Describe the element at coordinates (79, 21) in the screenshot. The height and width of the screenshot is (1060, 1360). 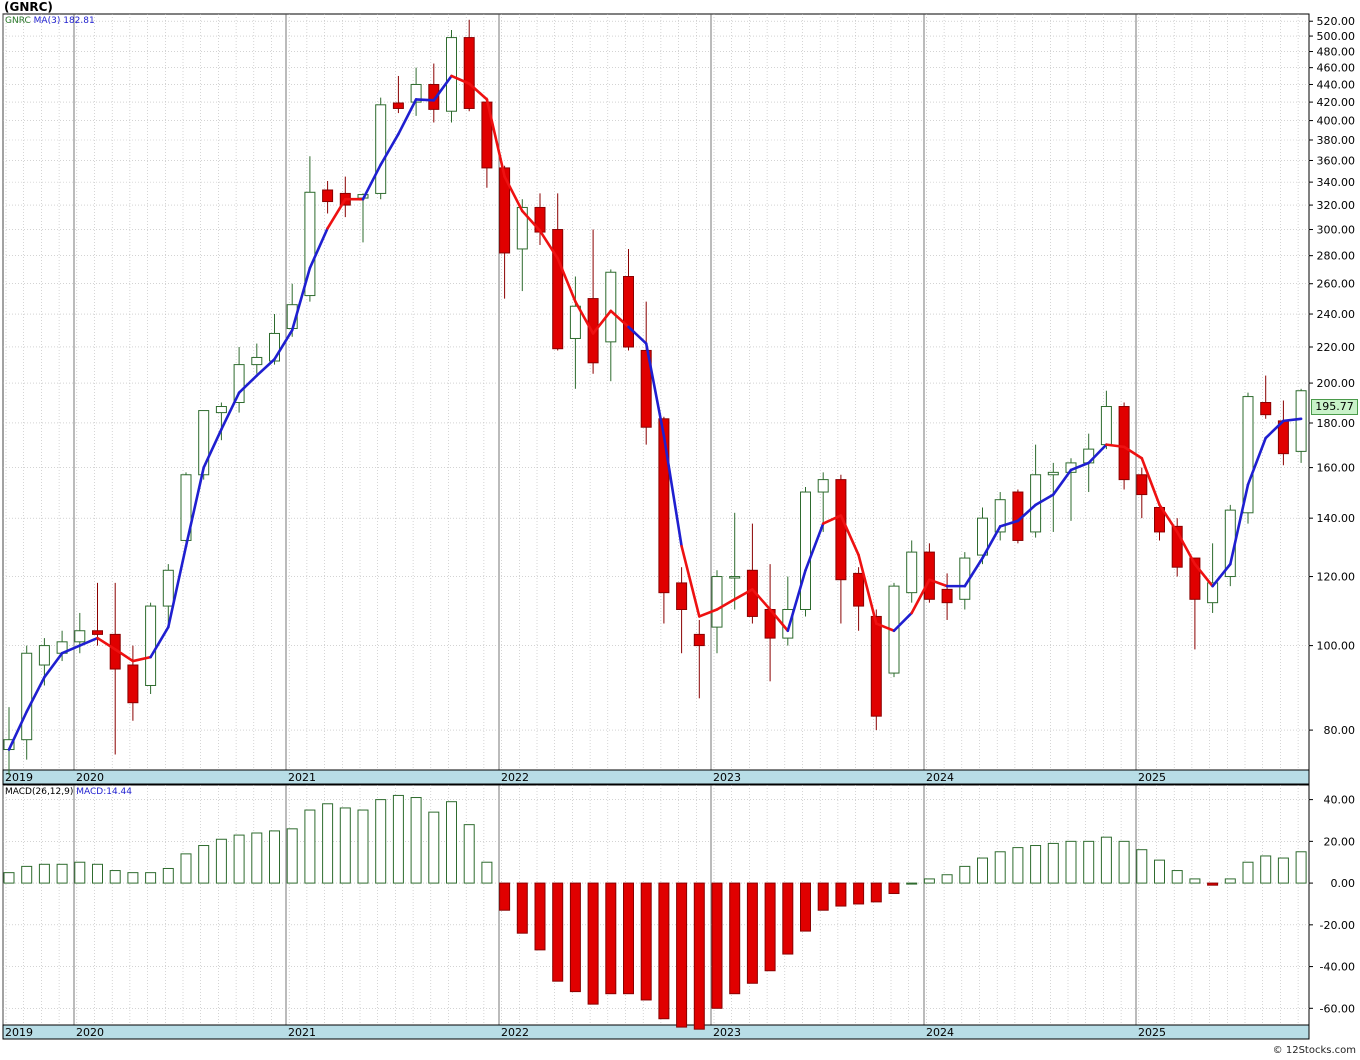
I see `legend-ma-value: 182.81` at that location.